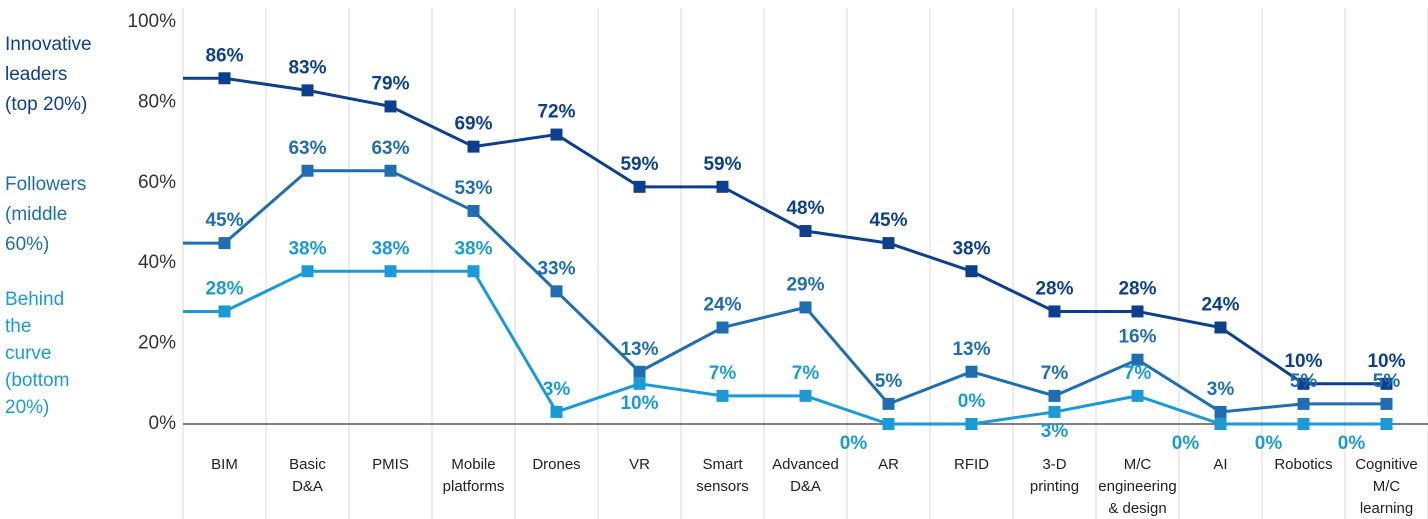 The width and height of the screenshot is (1428, 519). What do you see at coordinates (163, 423) in the screenshot?
I see `y-tick-label: 0%` at bounding box center [163, 423].